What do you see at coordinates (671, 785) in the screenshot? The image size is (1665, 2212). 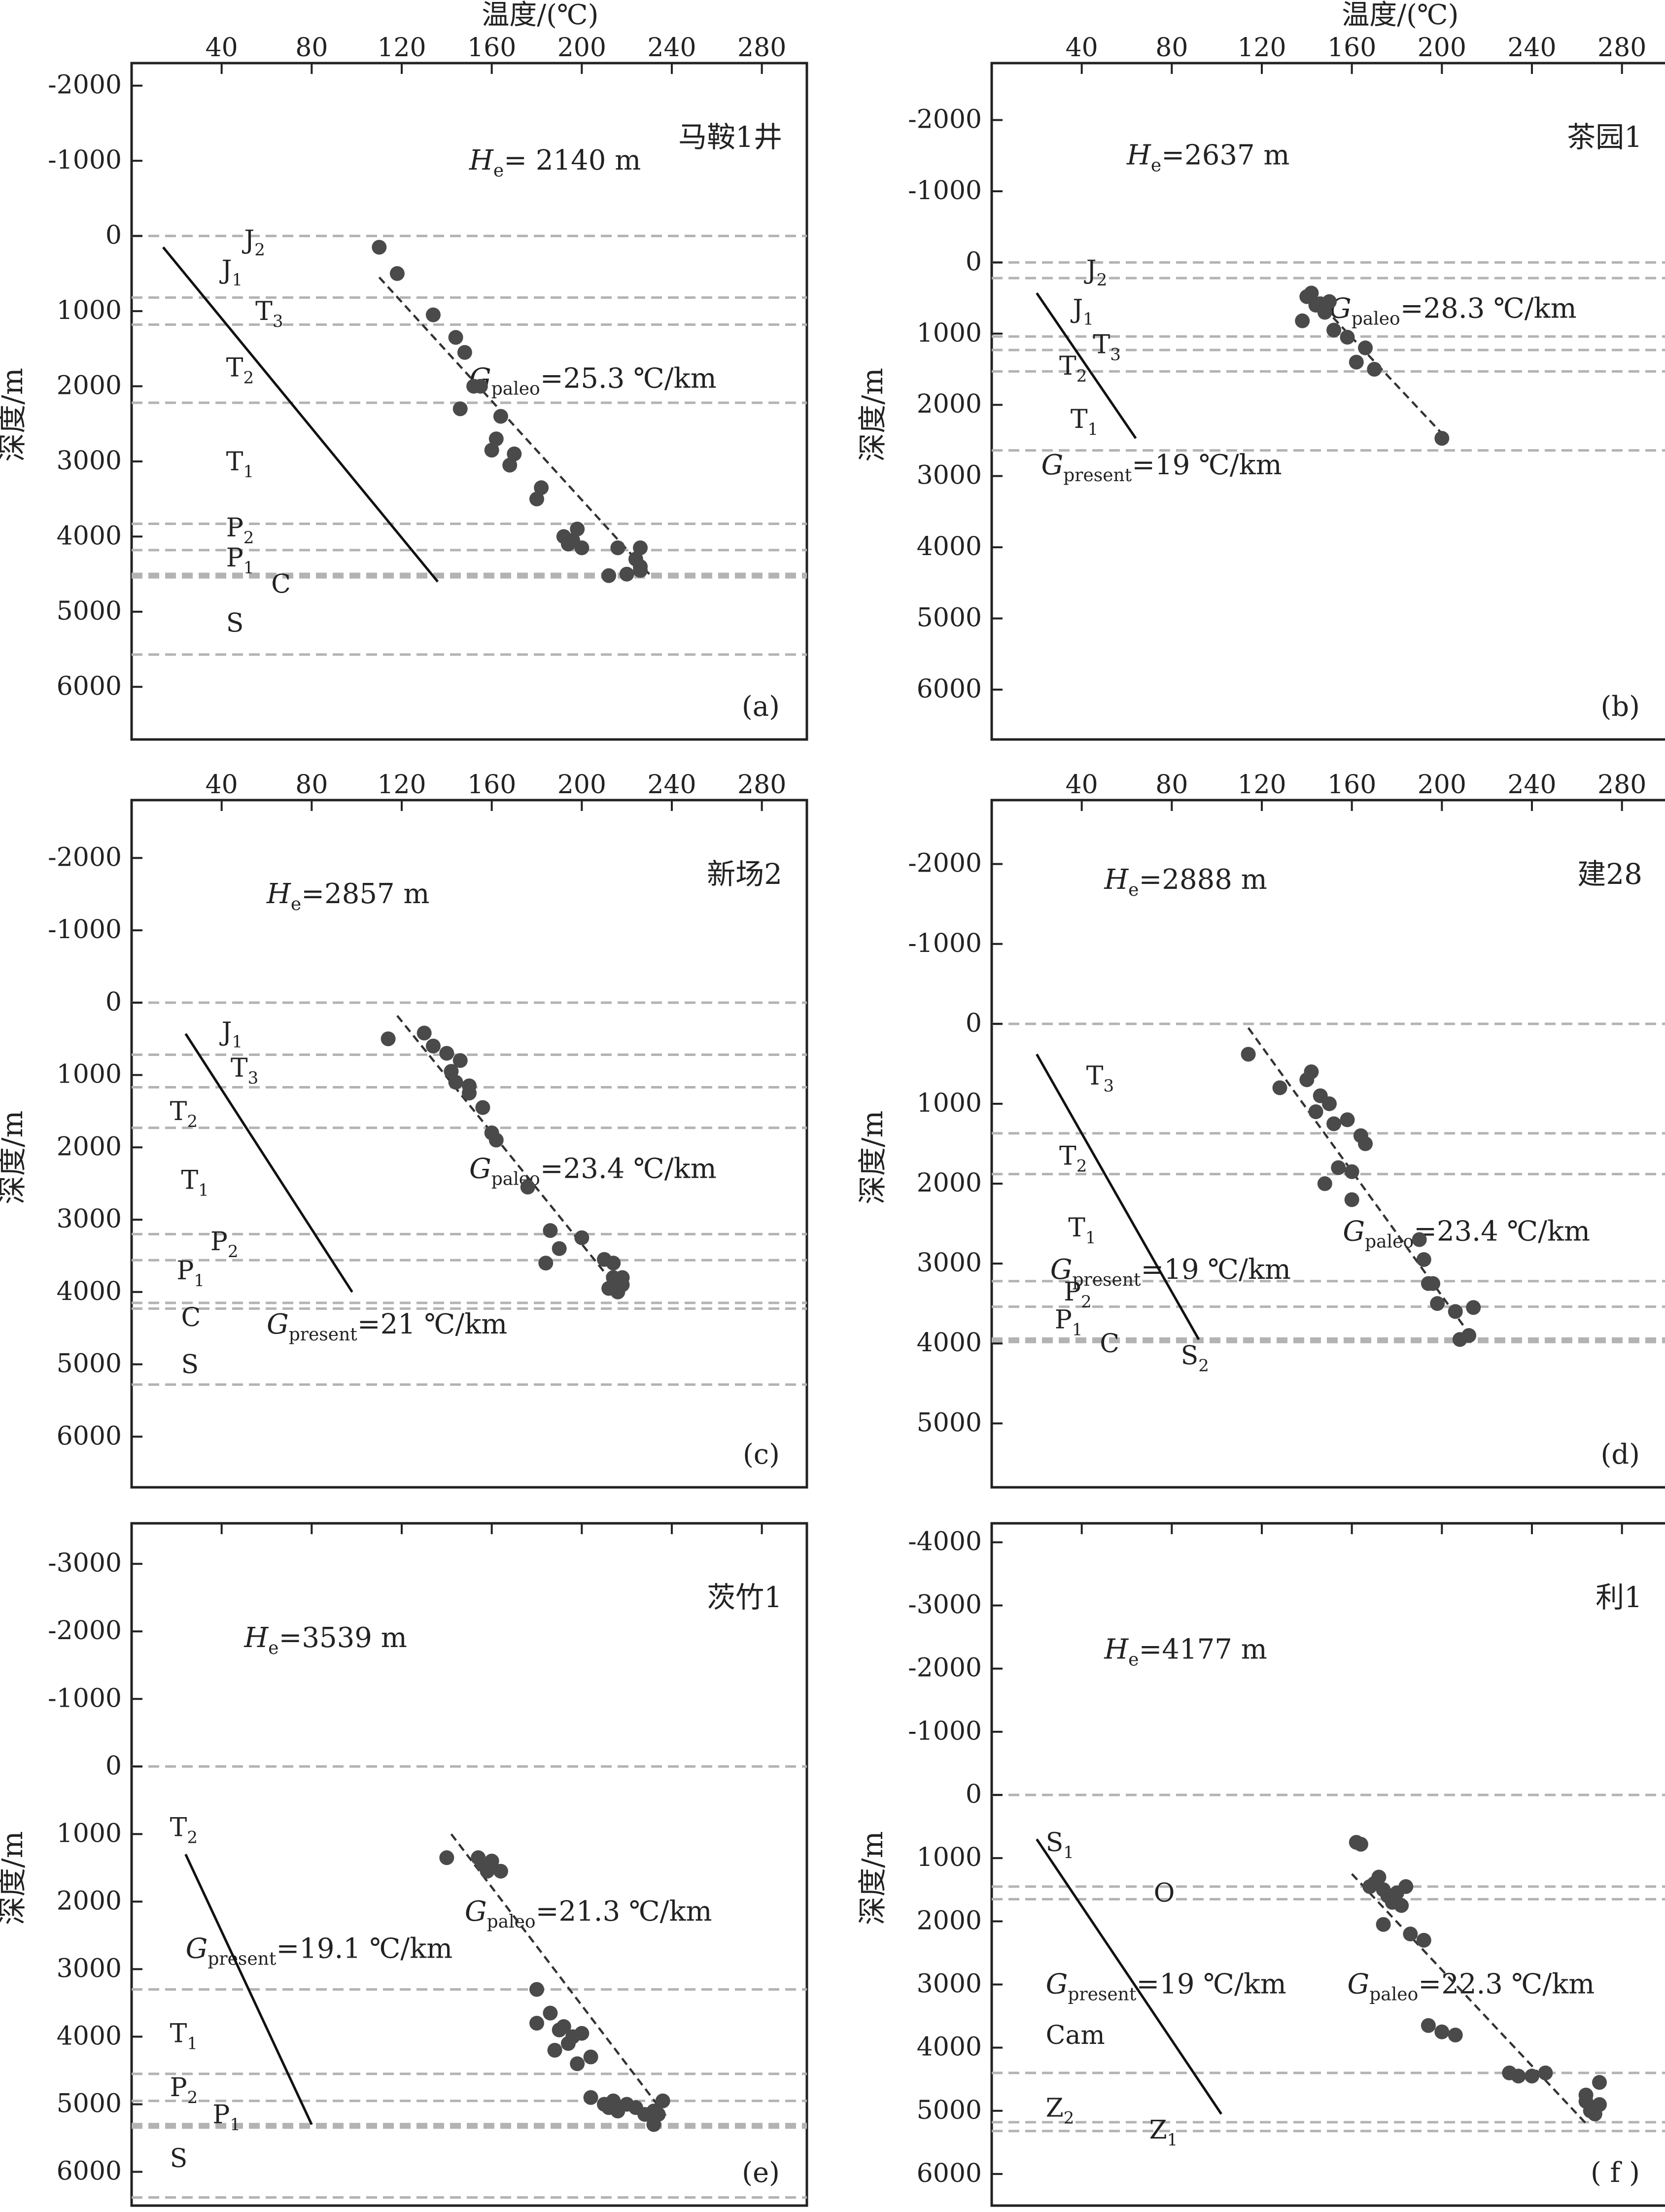 I see `x-tick-label: 240` at bounding box center [671, 785].